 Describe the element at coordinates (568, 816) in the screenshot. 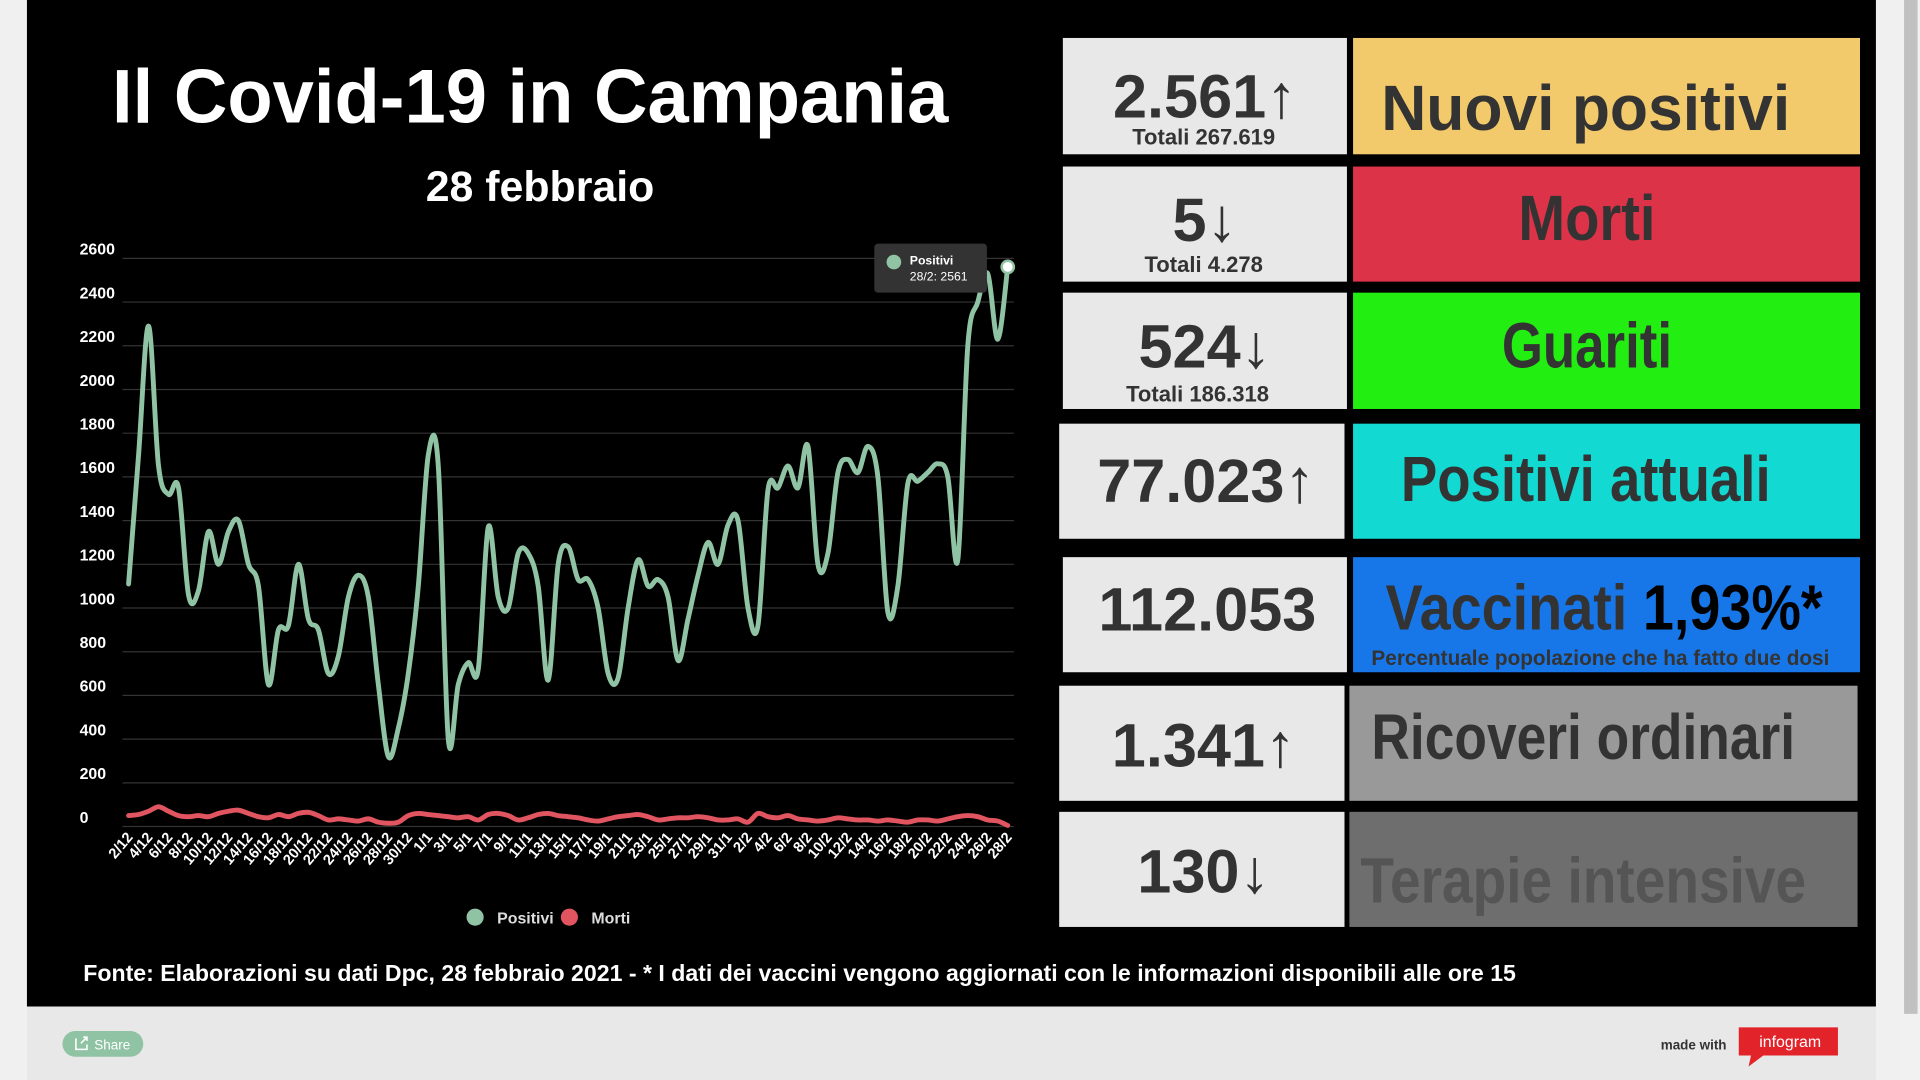

I see `series-line` at that location.